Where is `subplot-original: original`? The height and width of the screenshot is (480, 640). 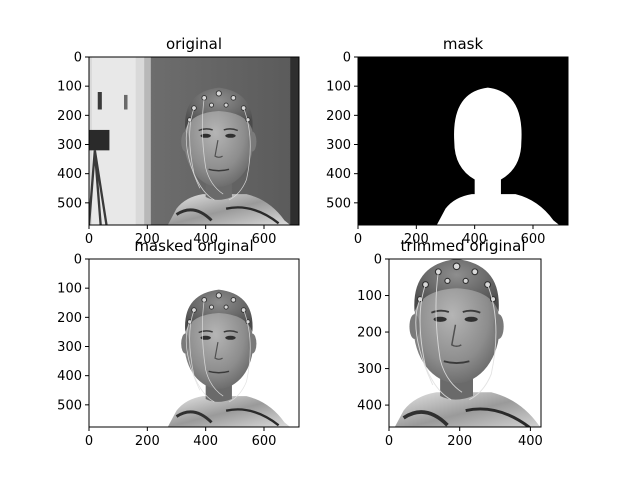
subplot-original: original is located at coordinates (194, 130).